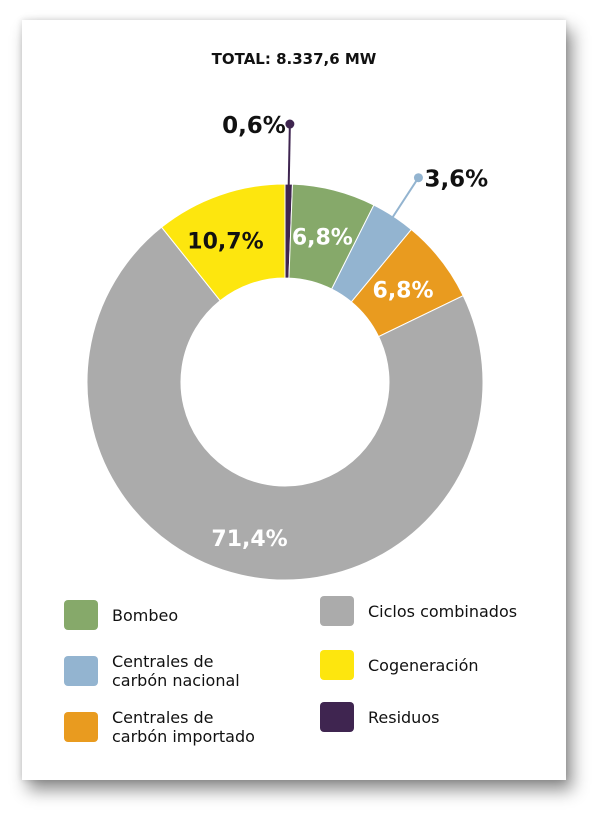 This screenshot has width=616, height=832. I want to click on legend-item-carbon-nacional: Centrales de carbón nacional, so click(183, 671).